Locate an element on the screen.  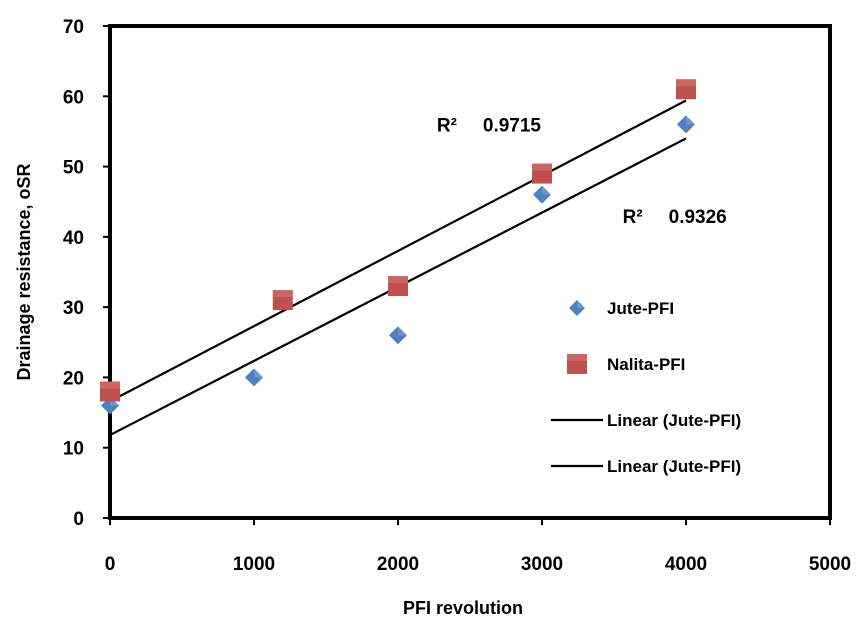
r-squared-annotations: R² 0.9715 R² 0.9326 is located at coordinates (582, 171).